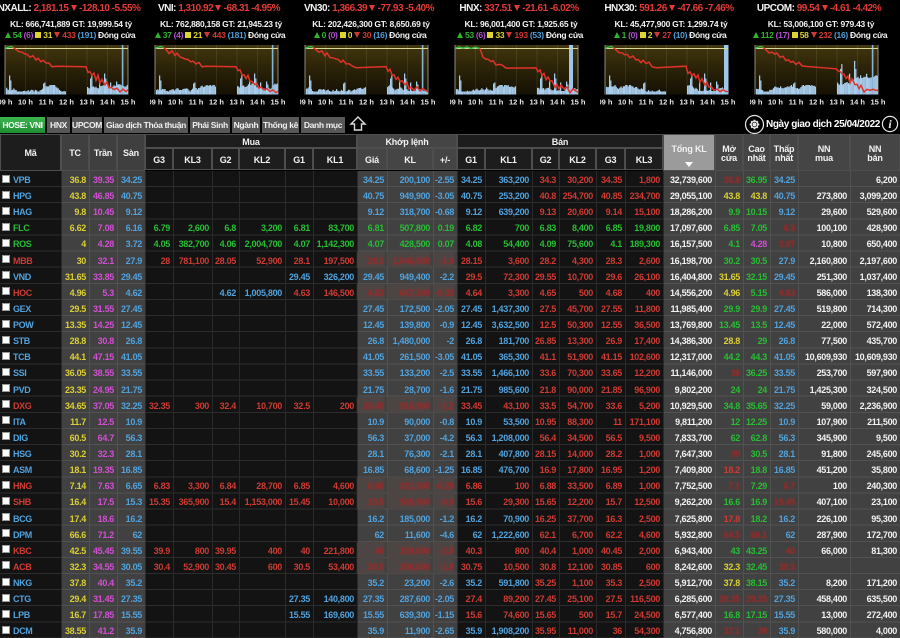  I want to click on svg-text: i, so click(890, 124).